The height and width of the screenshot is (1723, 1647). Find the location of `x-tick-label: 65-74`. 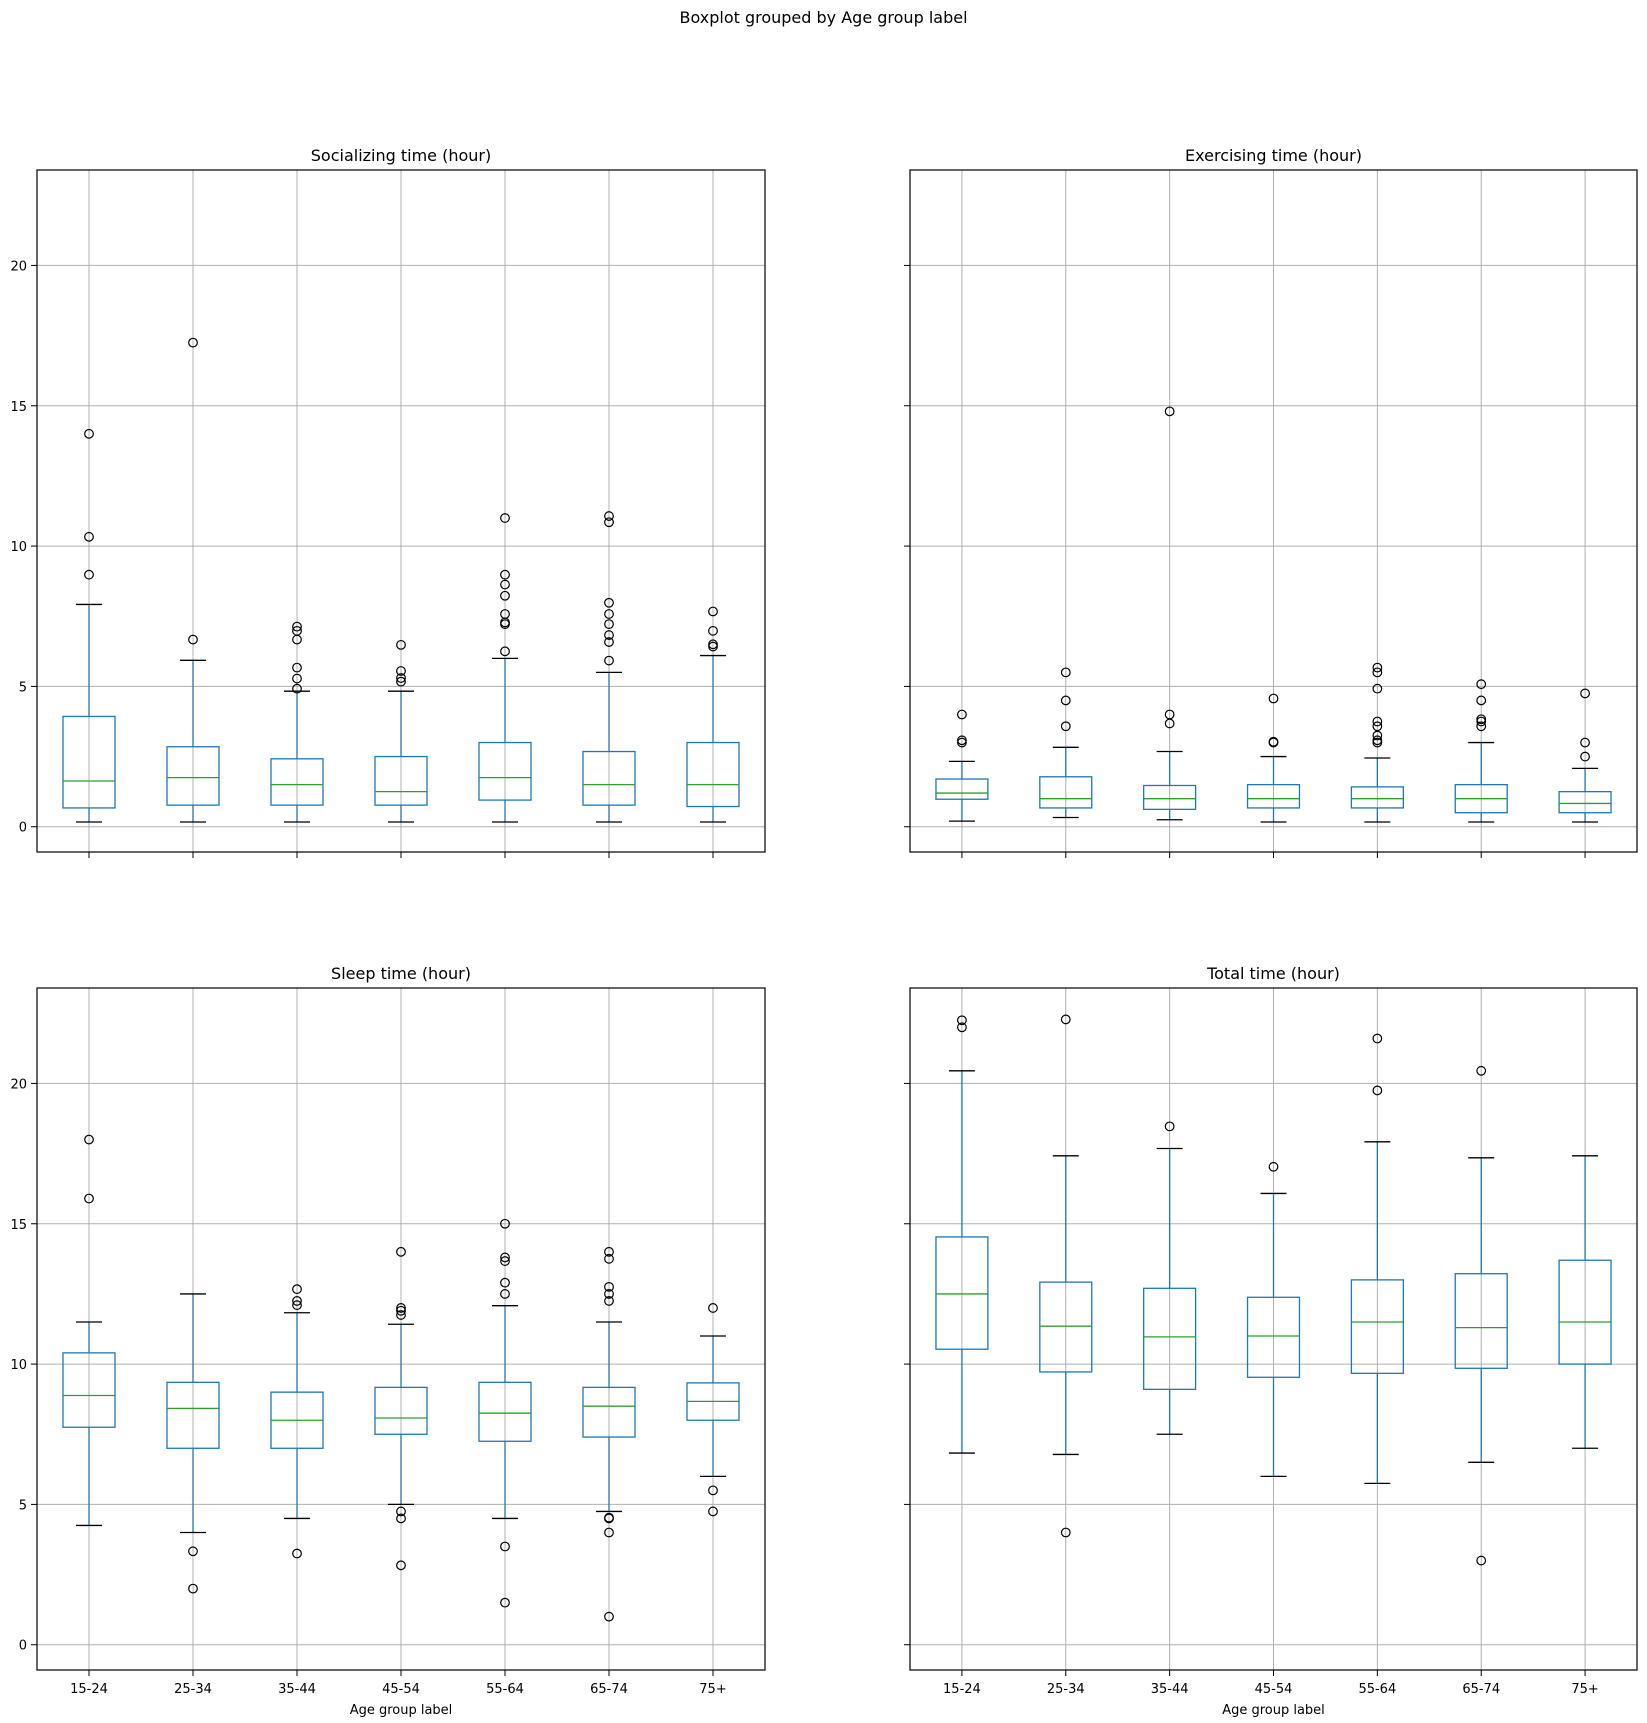

x-tick-label: 65-74 is located at coordinates (1481, 1689).